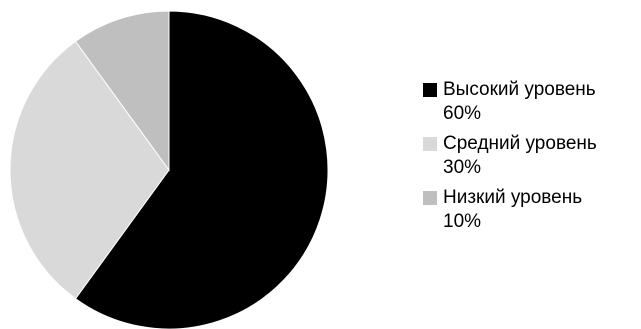 This screenshot has width=641, height=329. What do you see at coordinates (519, 102) in the screenshot?
I see `legend-text-high: Высокий уровень 60%` at bounding box center [519, 102].